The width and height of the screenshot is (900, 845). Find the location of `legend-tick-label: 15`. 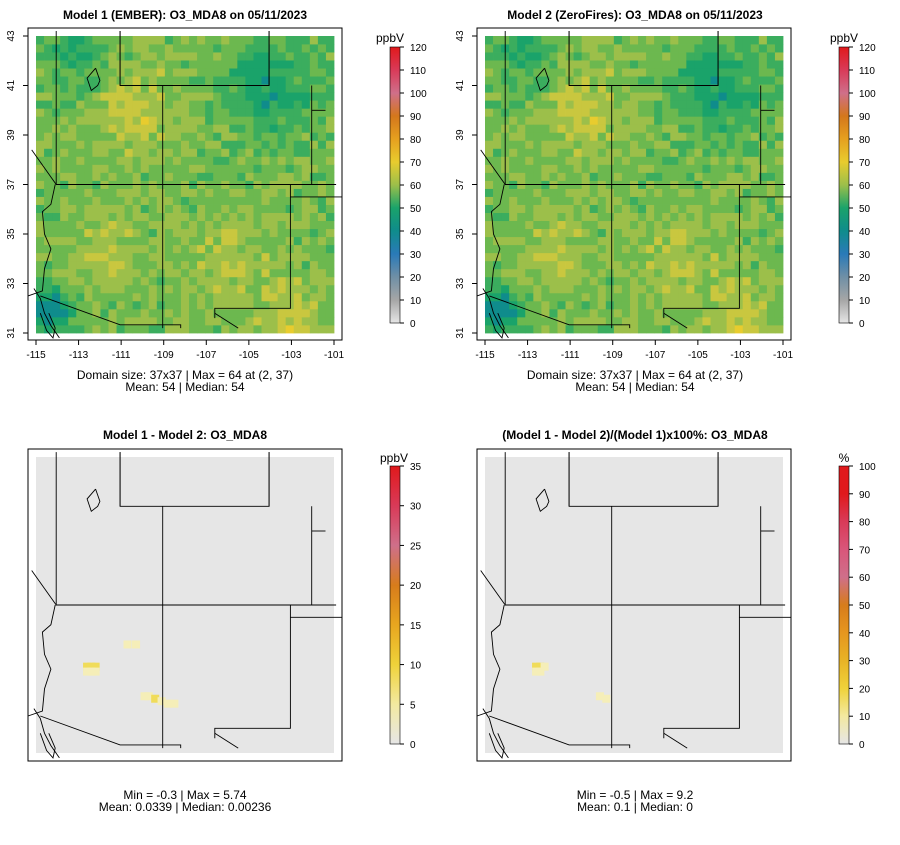

legend-tick-label: 15 is located at coordinates (416, 626).